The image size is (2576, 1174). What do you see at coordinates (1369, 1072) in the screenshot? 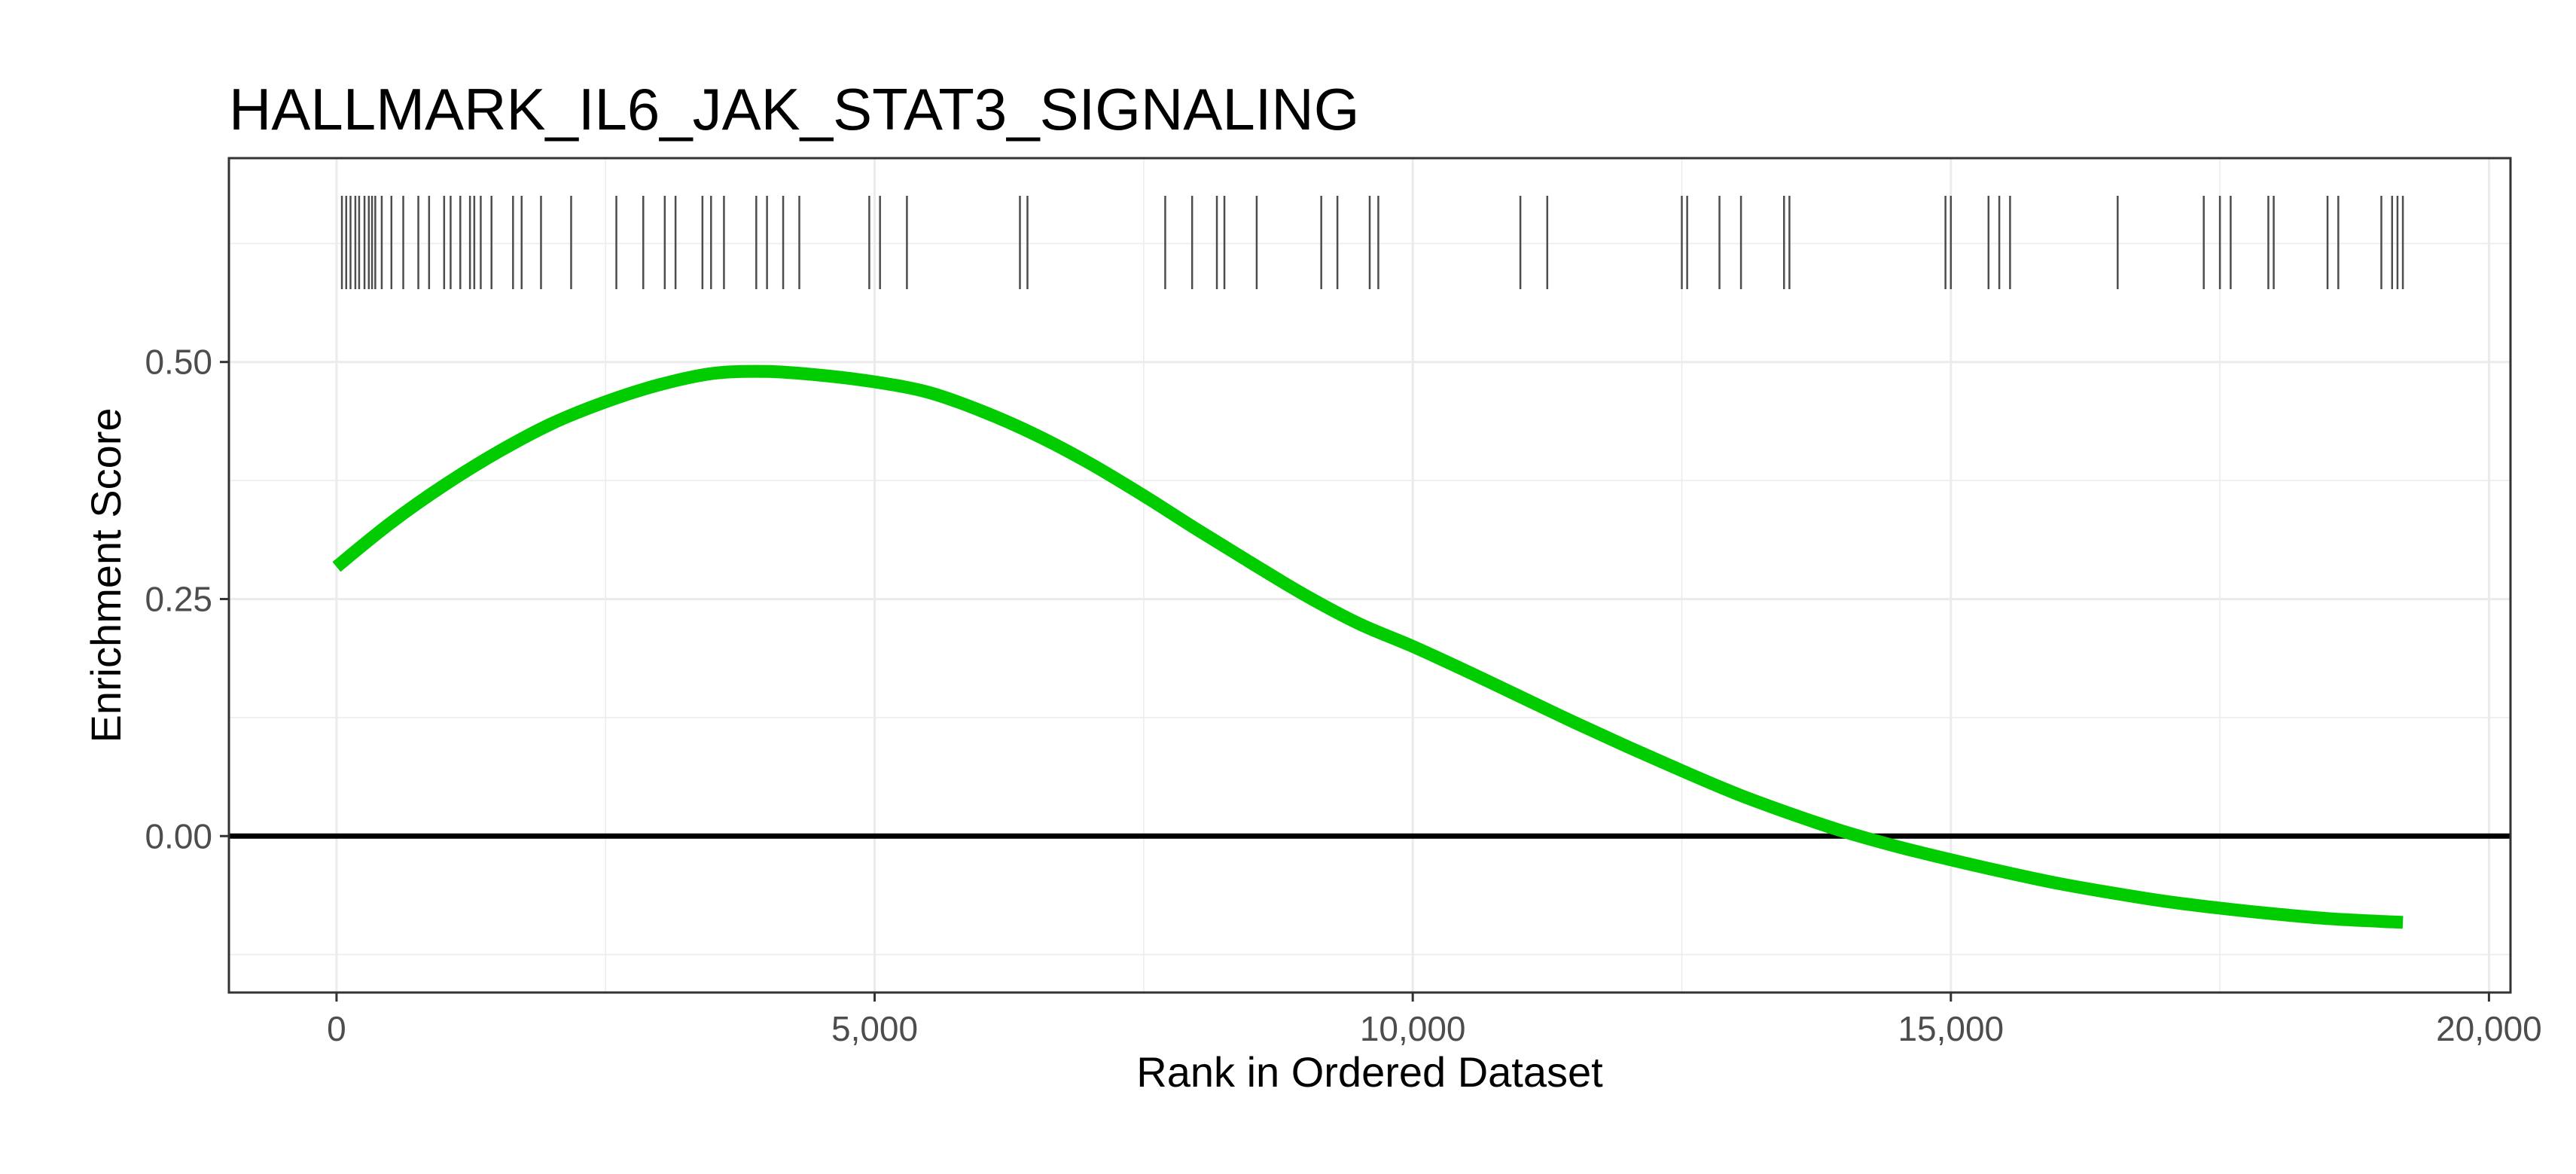
I see `x-axis-title: Rank in Ordered Dataset` at bounding box center [1369, 1072].